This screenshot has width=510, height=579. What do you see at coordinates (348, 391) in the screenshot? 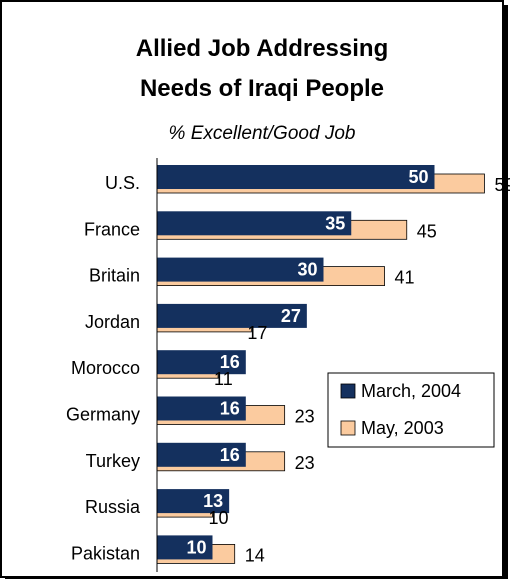
I see `legend-swatch-march-2004` at bounding box center [348, 391].